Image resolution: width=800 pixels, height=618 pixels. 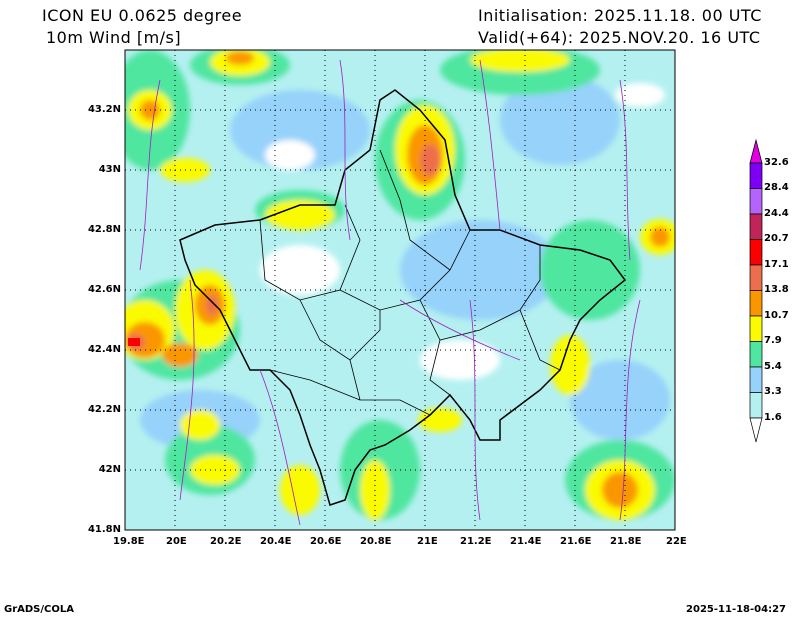 I want to click on lat-label: 43.2N, so click(x=104, y=109).